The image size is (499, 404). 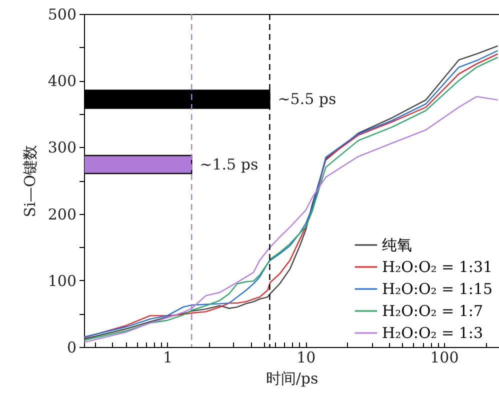 I want to click on y-tick-label: 200, so click(x=62, y=214).